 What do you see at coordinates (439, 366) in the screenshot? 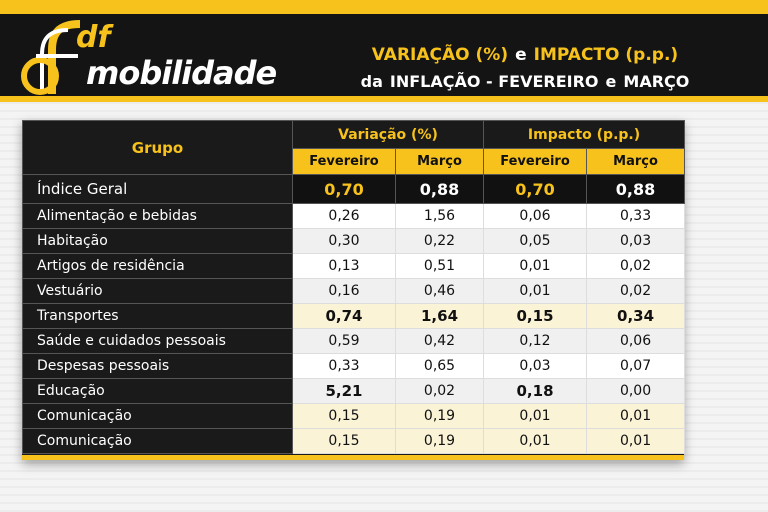
I see `cell: 0,65` at bounding box center [439, 366].